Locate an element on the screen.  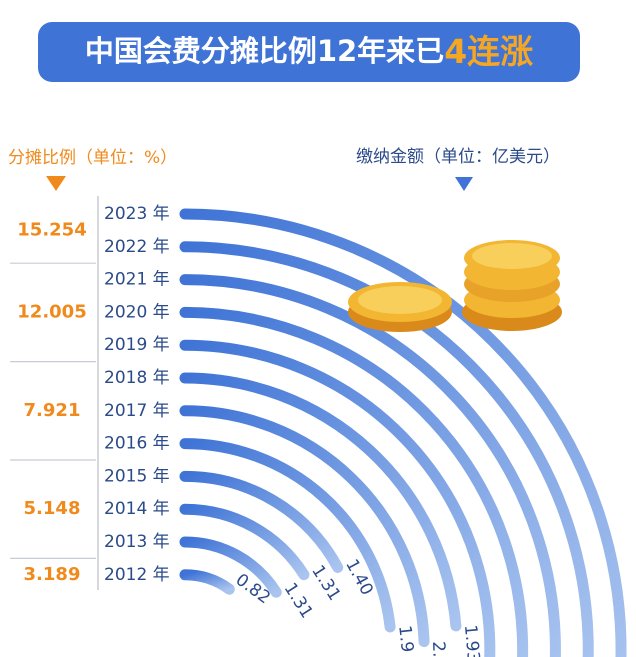
year-label: 2021 年 is located at coordinates (137, 280).